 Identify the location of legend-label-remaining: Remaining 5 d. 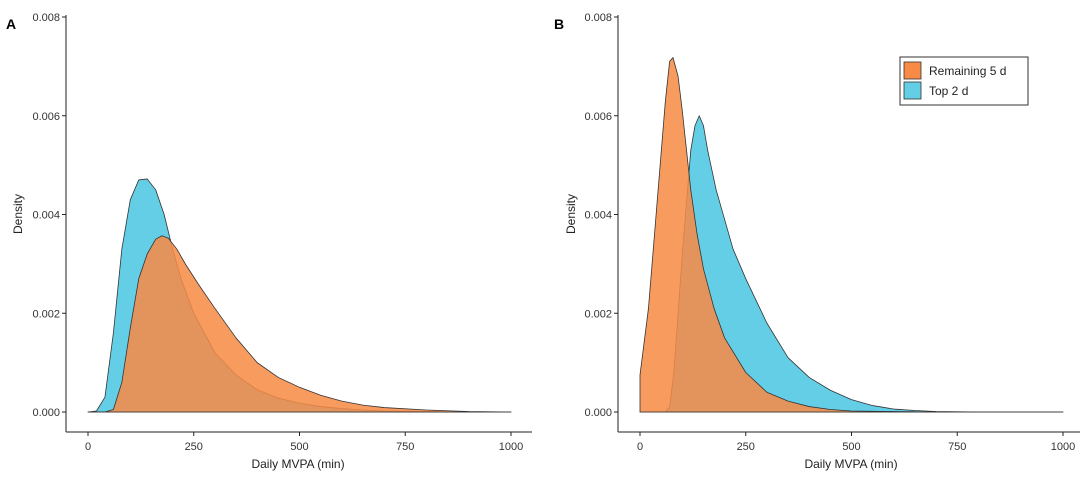
(967, 71).